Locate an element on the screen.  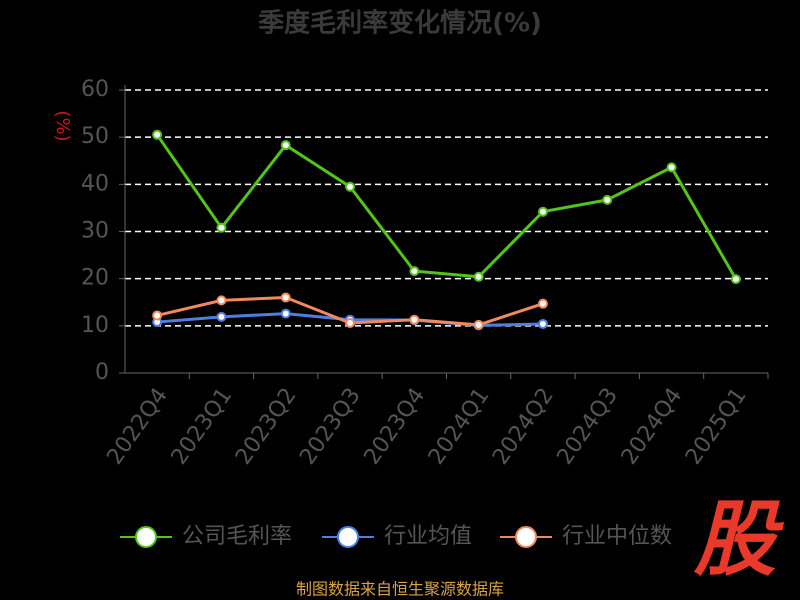
y-tick-label: 0 is located at coordinates (102, 372).